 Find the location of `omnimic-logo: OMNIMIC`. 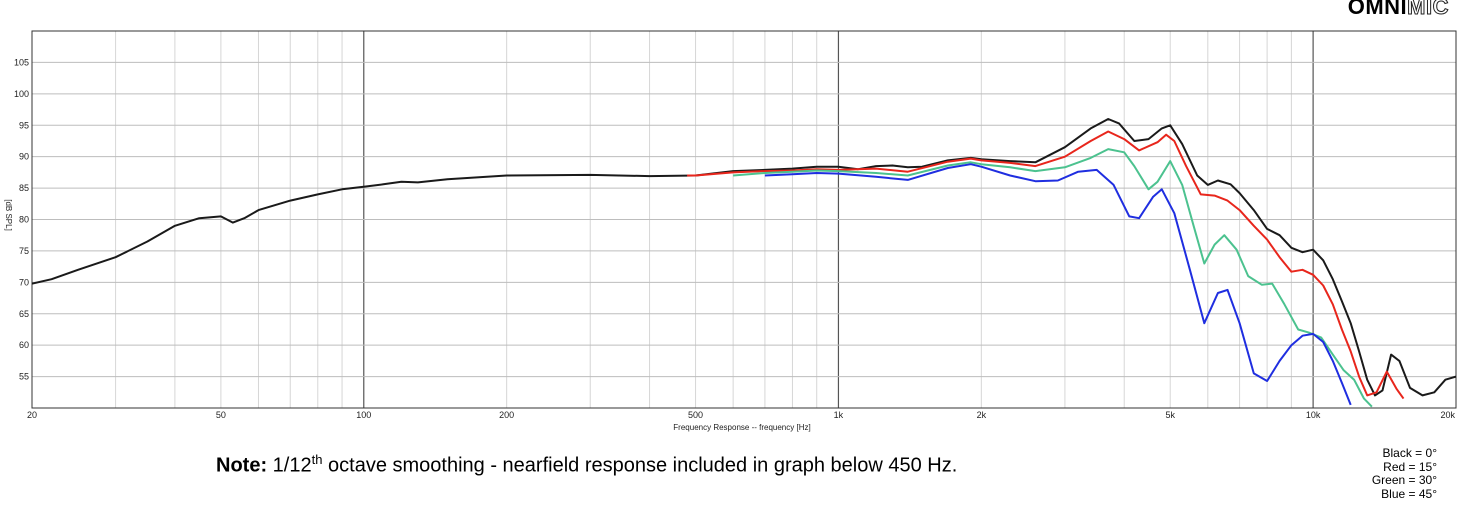

omnimic-logo: OMNIMIC is located at coordinates (1398, 10).